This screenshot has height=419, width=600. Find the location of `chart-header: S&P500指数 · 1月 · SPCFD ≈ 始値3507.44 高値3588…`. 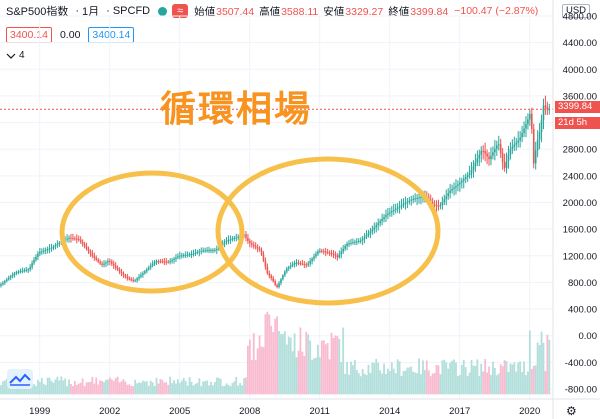

chart-header: S&P500指数 · 1月 · SPCFD ≈ 始値3507.44 高値3588… is located at coordinates (278, 11).